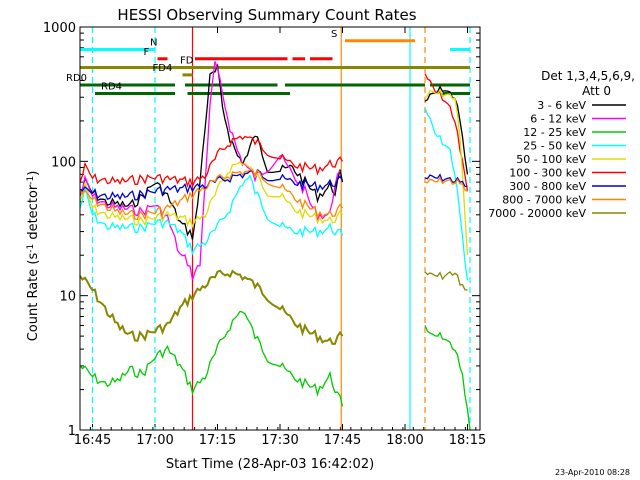 The width and height of the screenshot is (640, 480). Describe the element at coordinates (334, 34) in the screenshot. I see `flag-label: S` at that location.